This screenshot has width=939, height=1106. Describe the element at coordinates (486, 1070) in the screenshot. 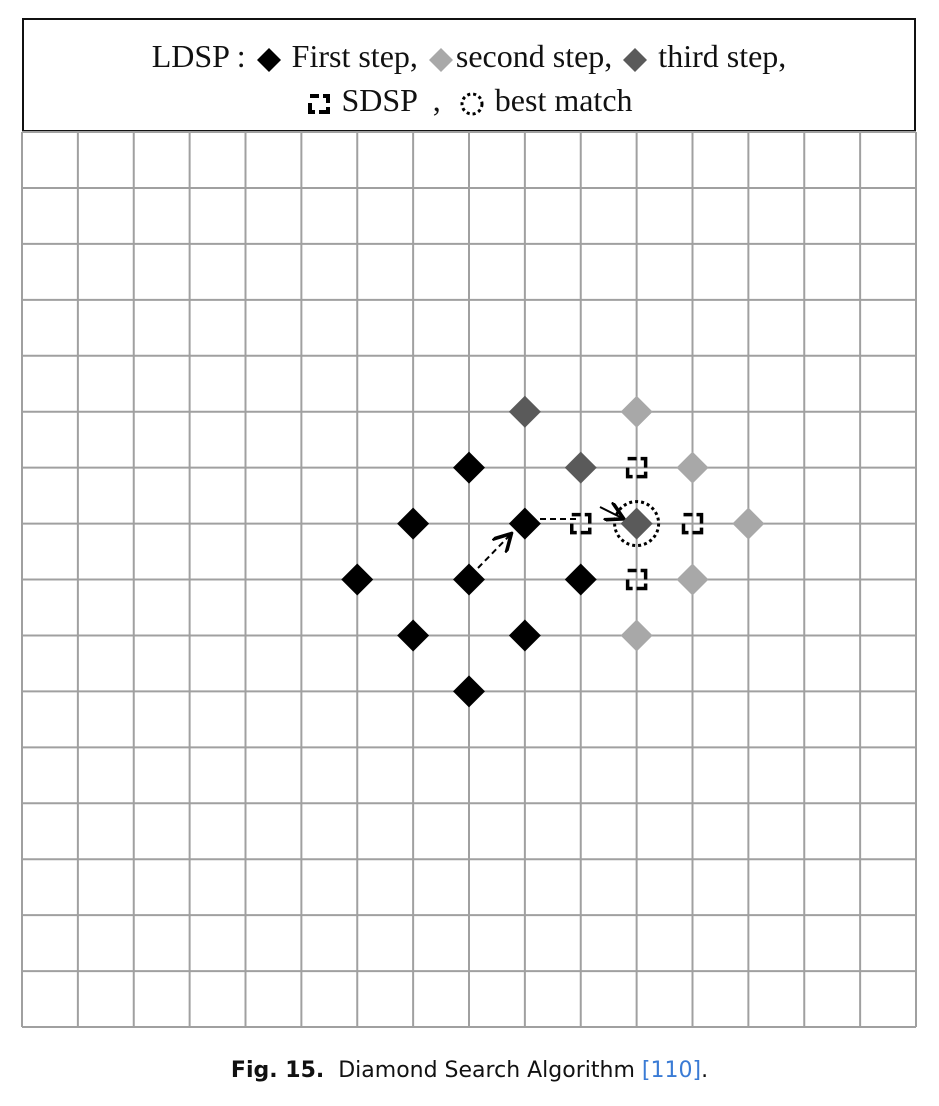

I see `caption-text: Diamond Search Algorithm` at that location.